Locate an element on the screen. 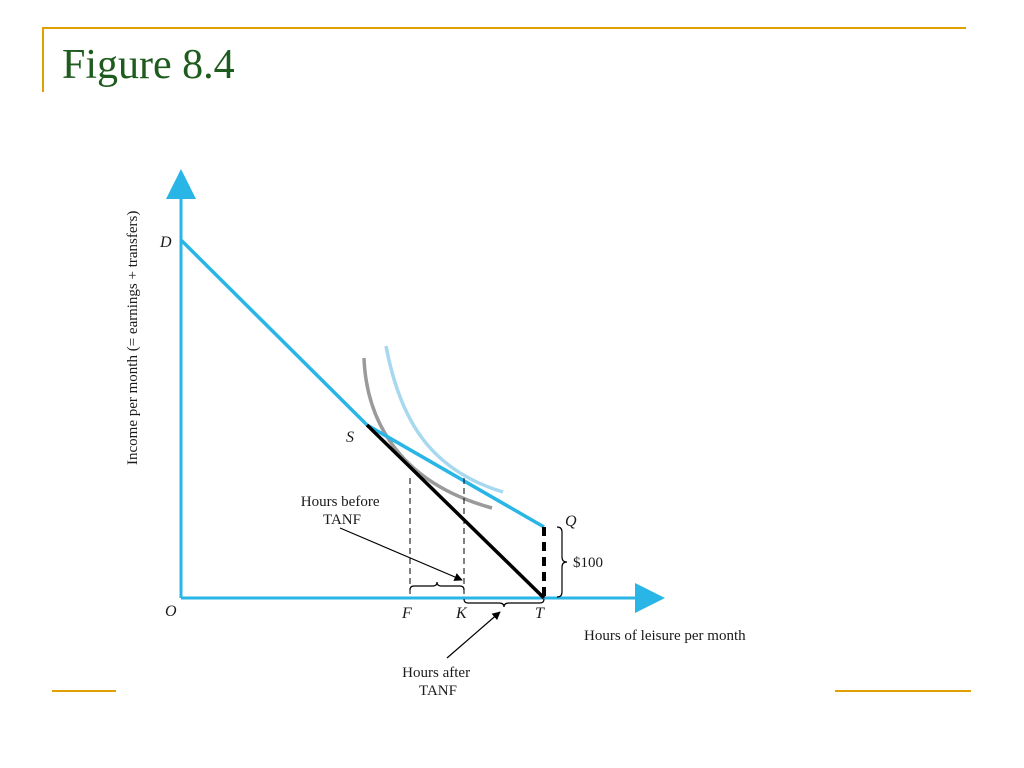 The width and height of the screenshot is (1024, 768). arrow-hours-before is located at coordinates (401, 554).